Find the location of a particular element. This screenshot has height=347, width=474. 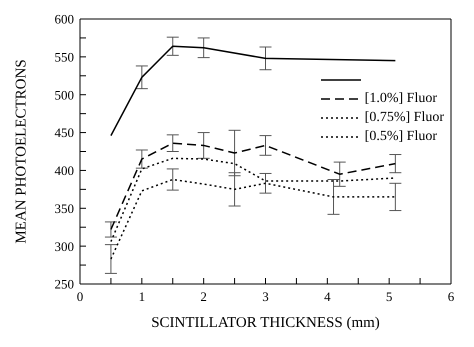

y-tick-label: 550 is located at coordinates (64, 56).